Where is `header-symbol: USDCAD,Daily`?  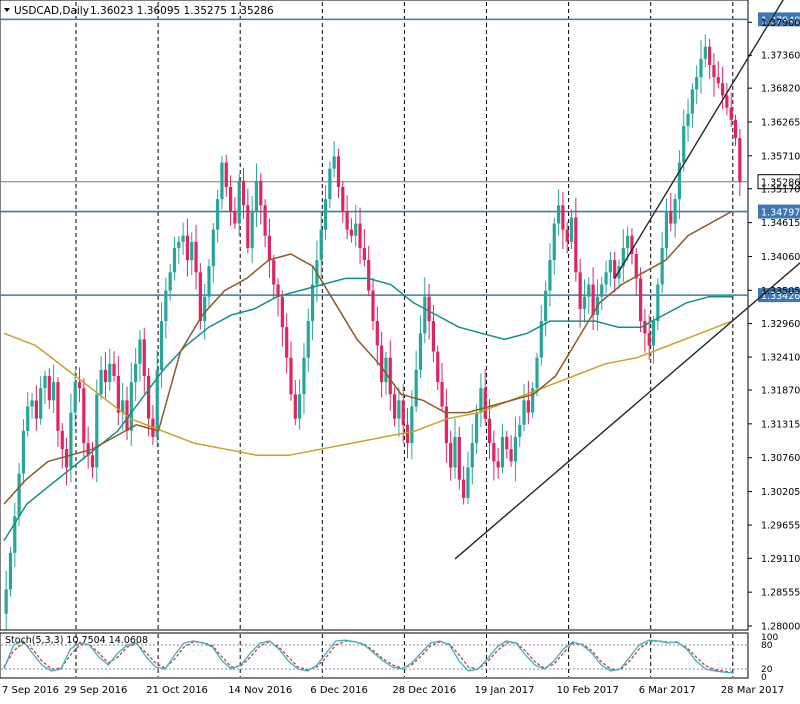
header-symbol: USDCAD,Daily is located at coordinates (51, 11).